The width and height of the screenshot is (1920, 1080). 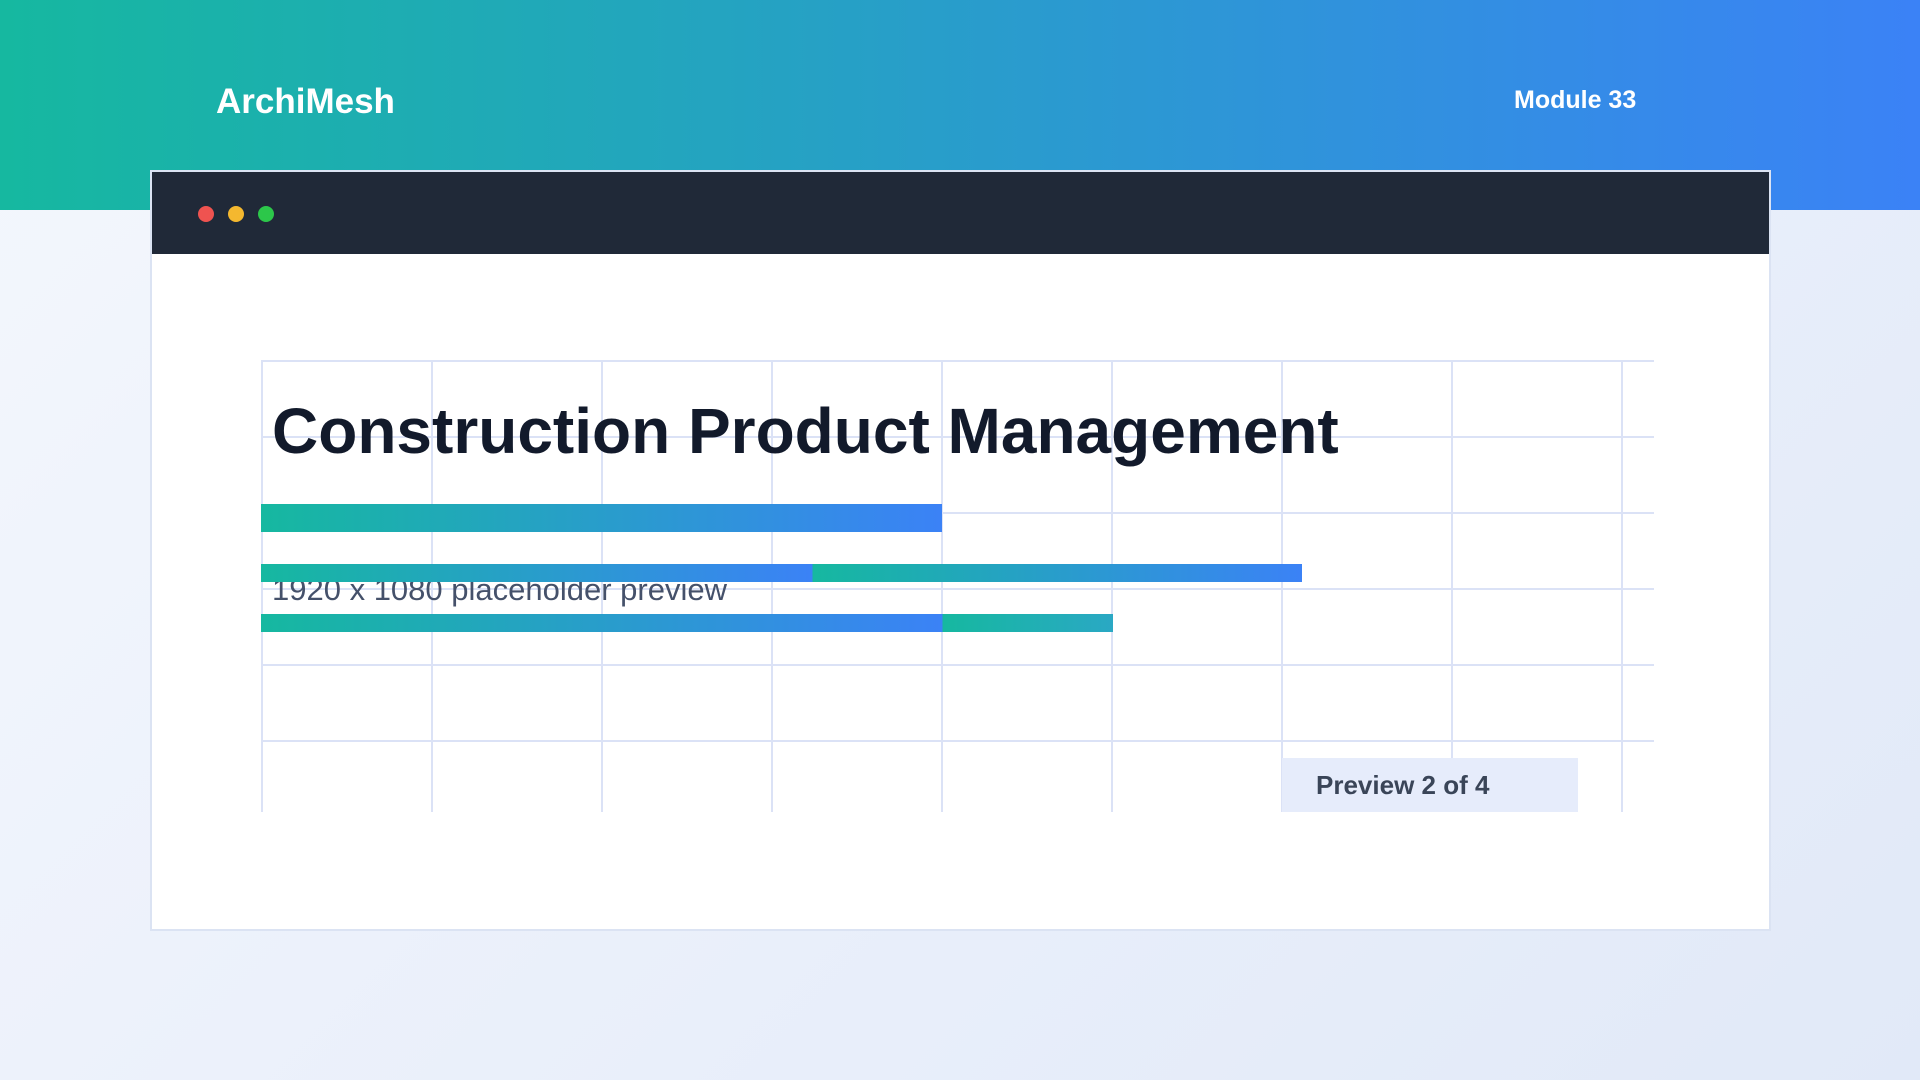 I want to click on window-titlebar, so click(x=960, y=213).